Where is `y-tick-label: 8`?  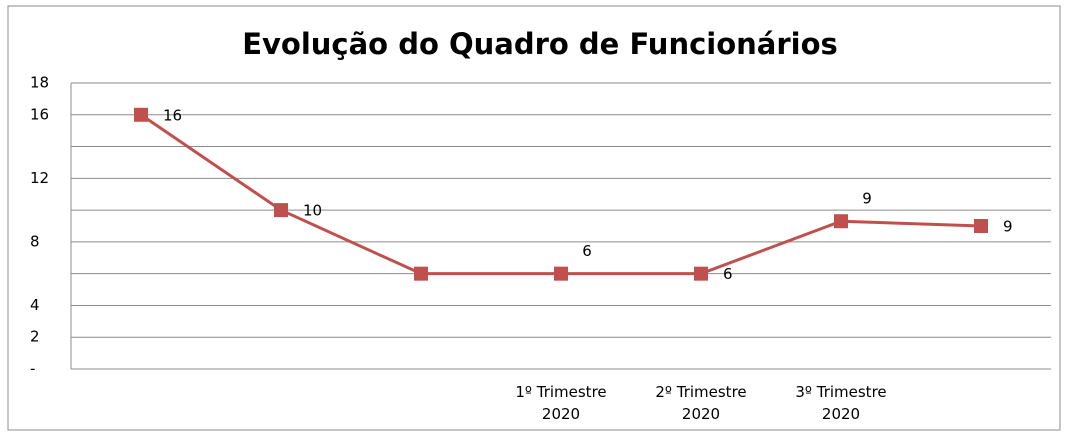
y-tick-label: 8 is located at coordinates (35, 241).